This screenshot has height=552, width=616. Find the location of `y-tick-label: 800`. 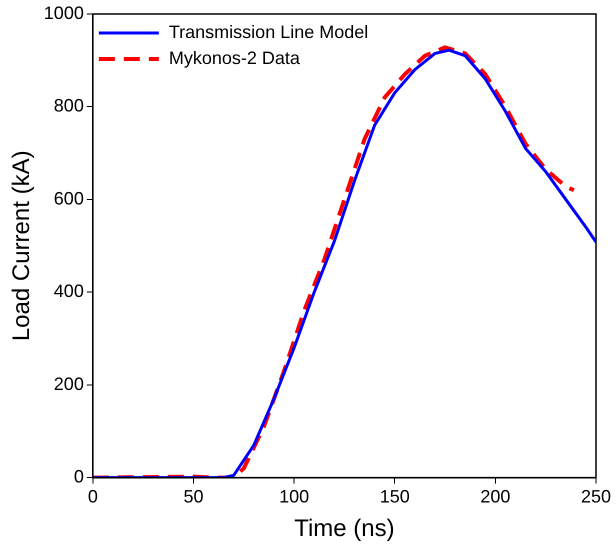

y-tick-label: 800 is located at coordinates (69, 106).